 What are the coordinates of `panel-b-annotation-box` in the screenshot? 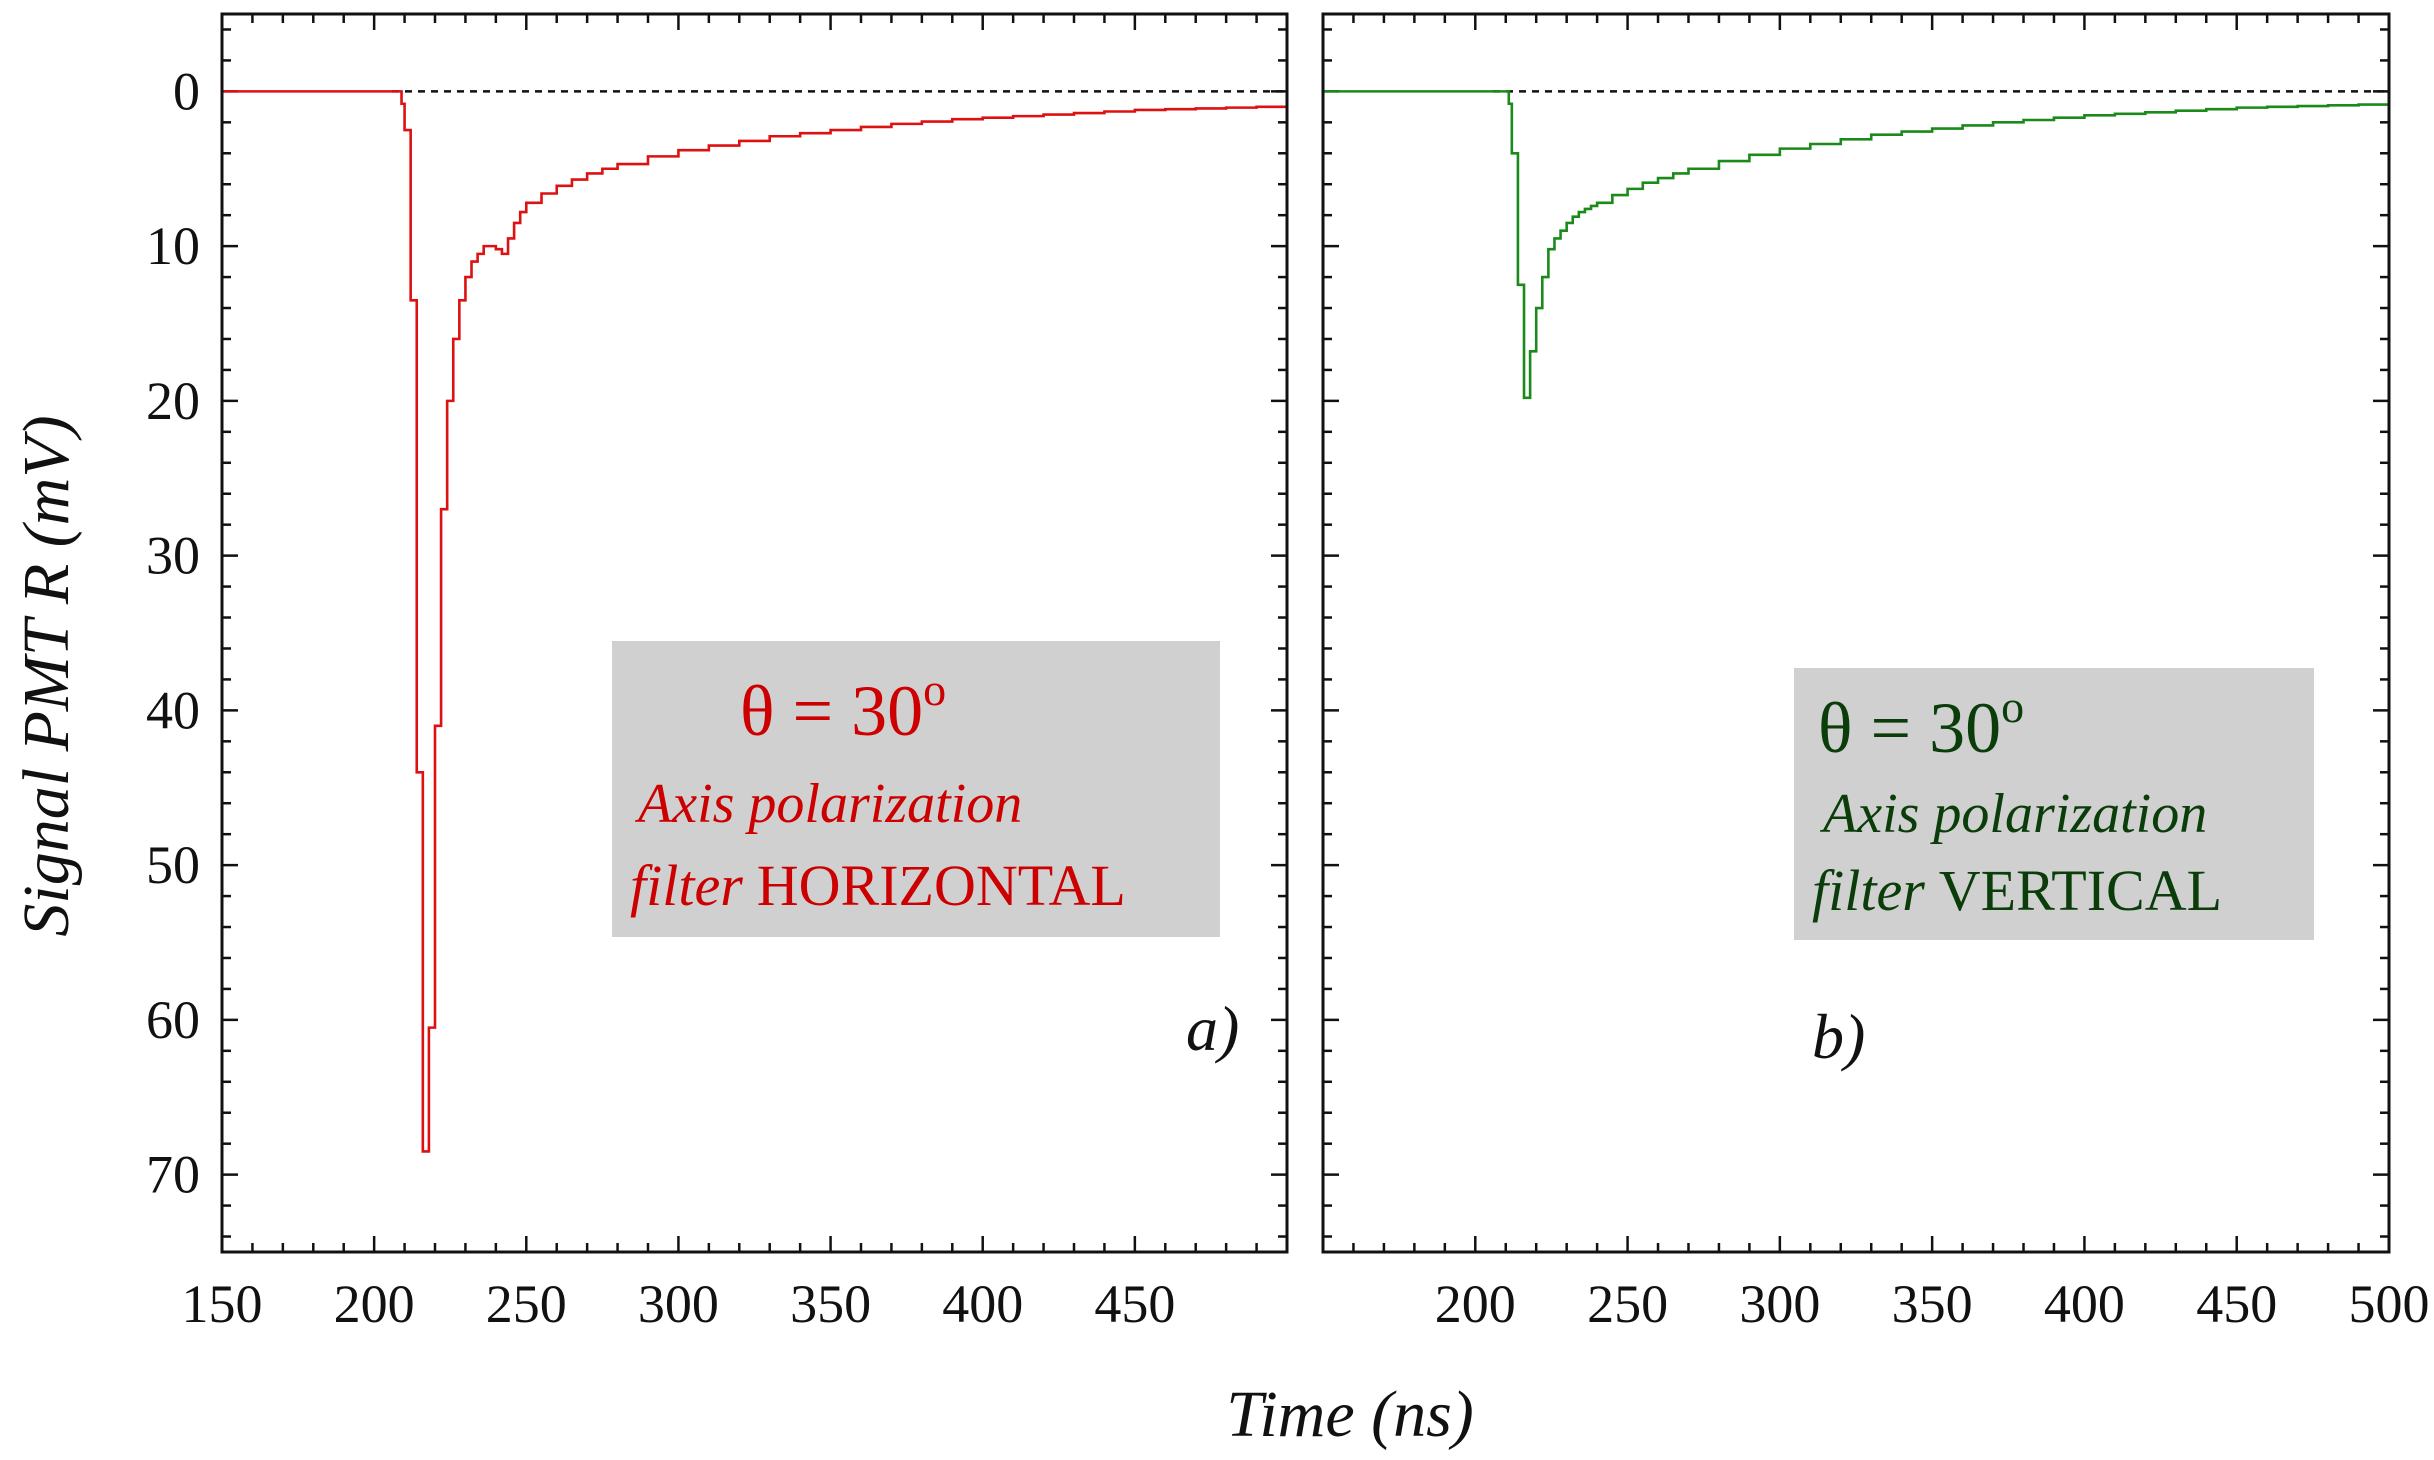 It's located at (2054, 804).